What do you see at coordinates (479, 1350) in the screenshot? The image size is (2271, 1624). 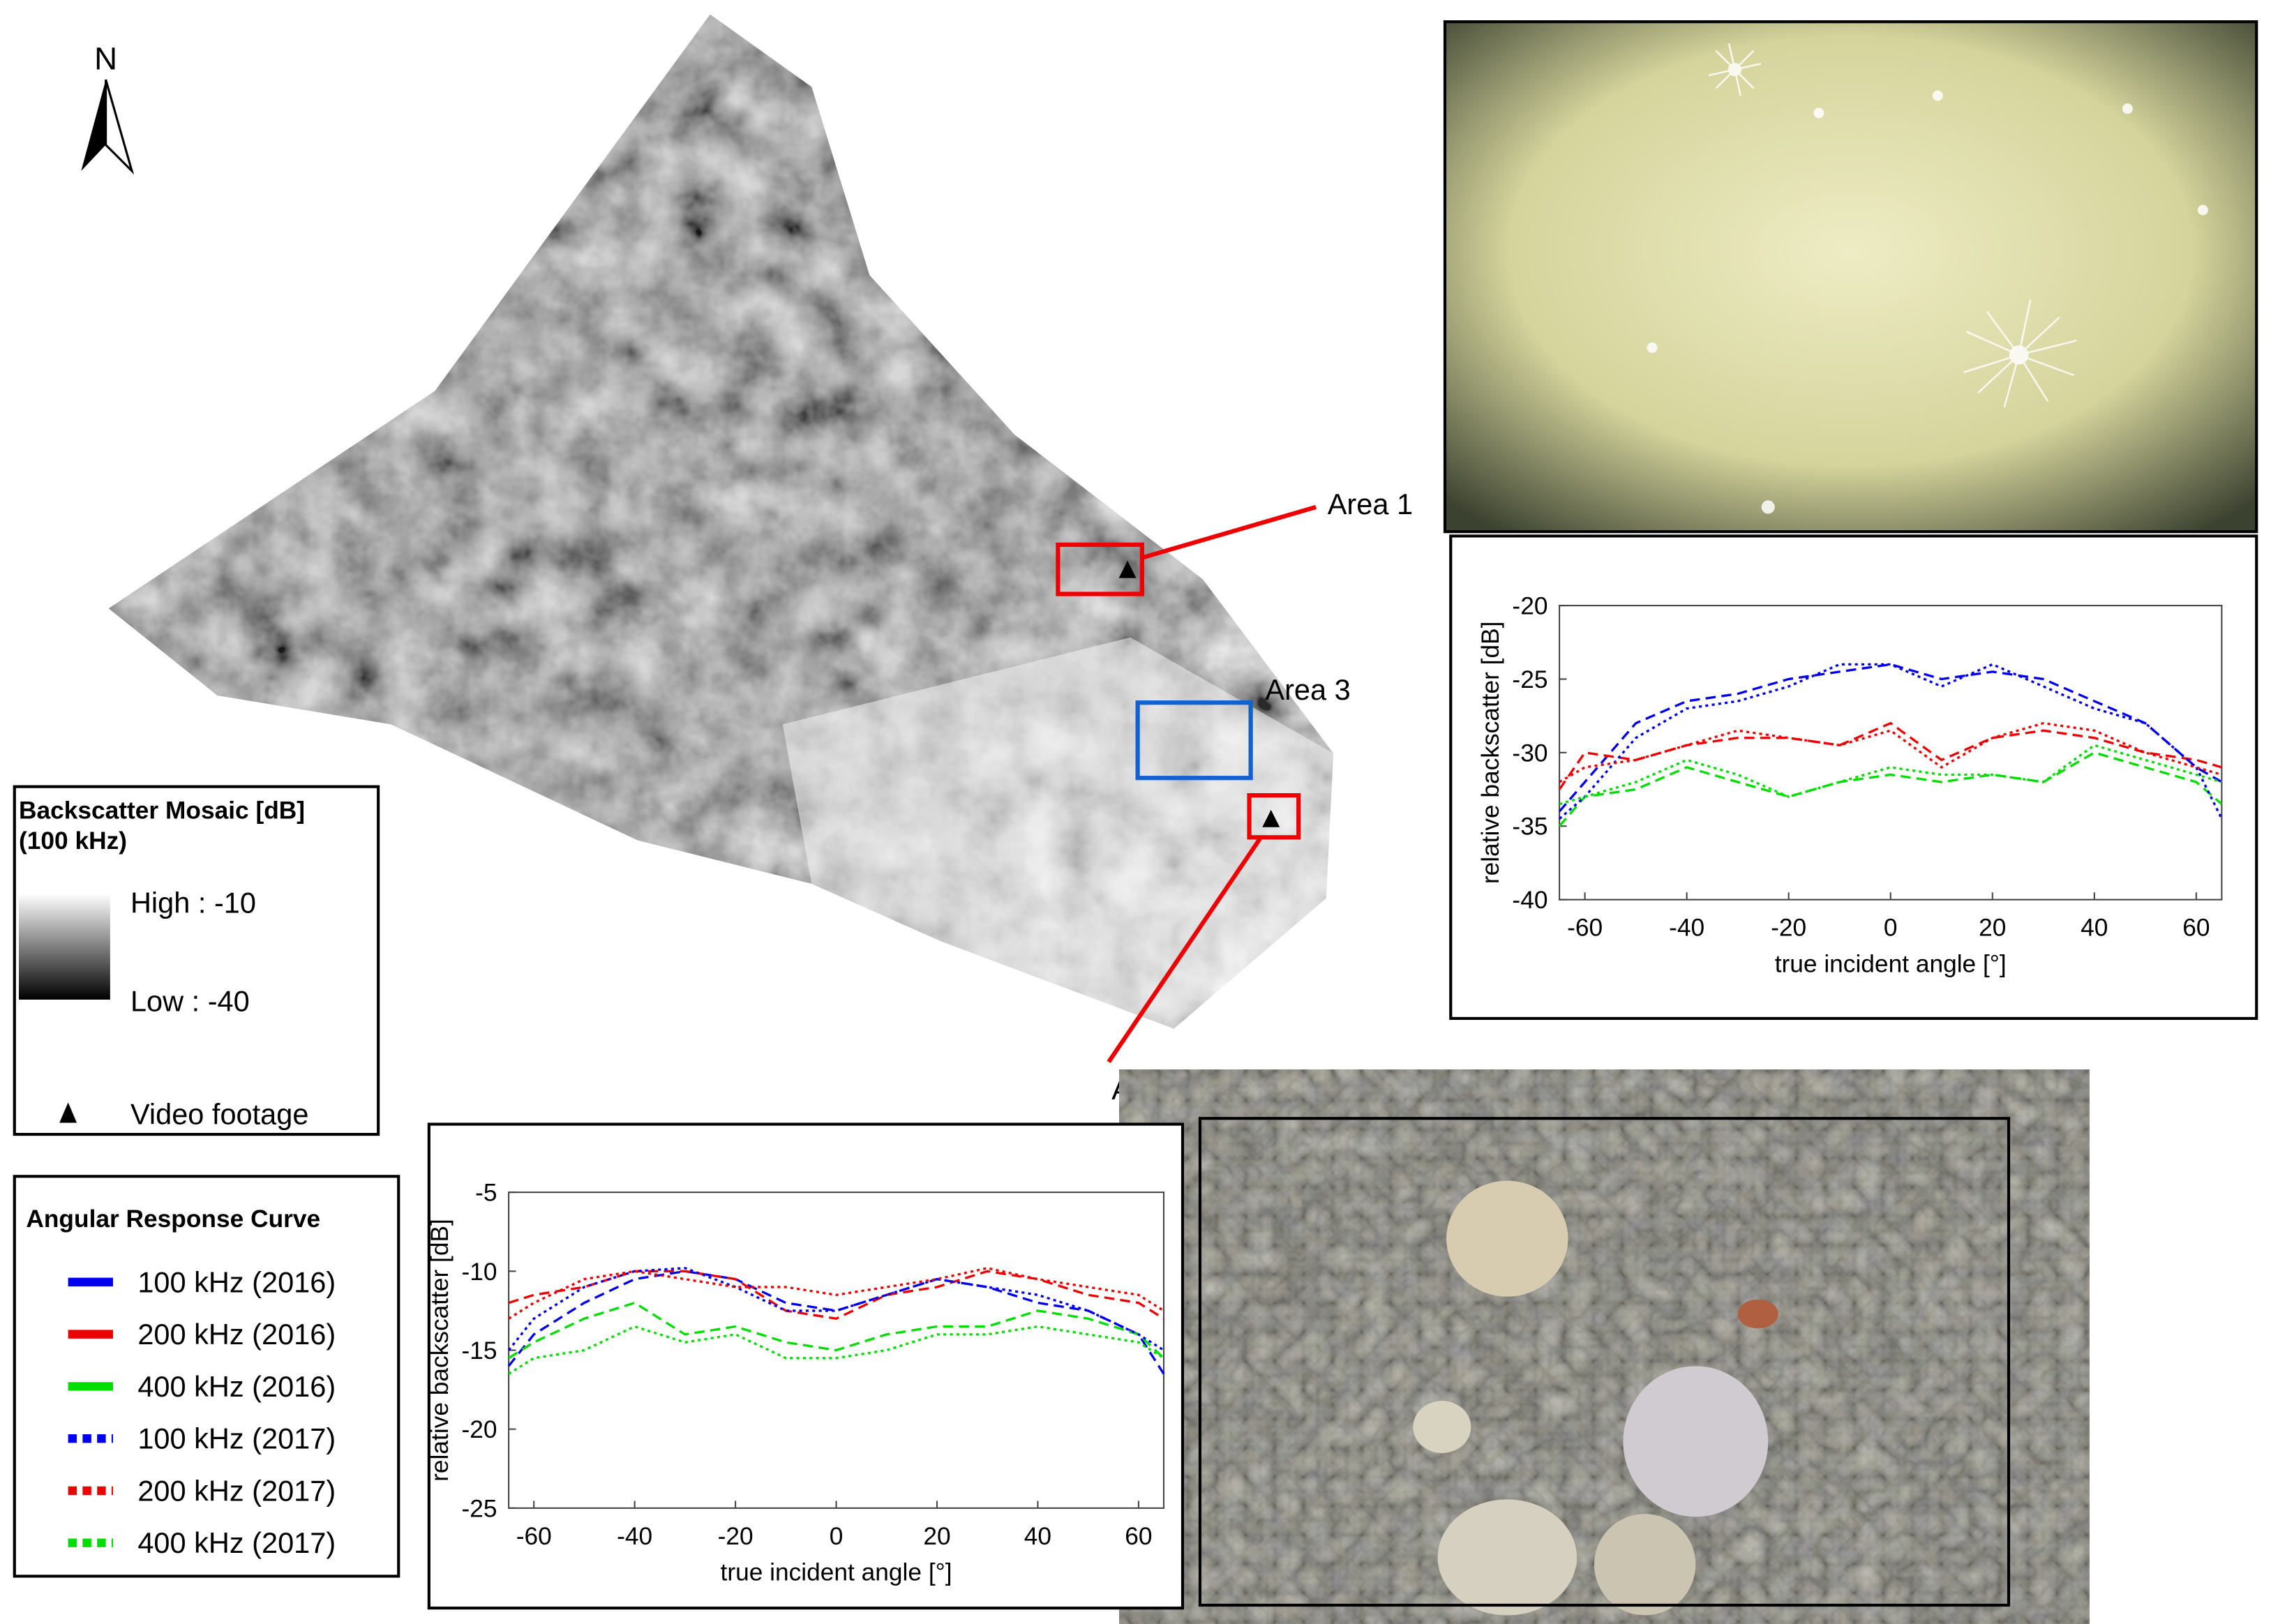 I see `y-tick-label: -15` at bounding box center [479, 1350].